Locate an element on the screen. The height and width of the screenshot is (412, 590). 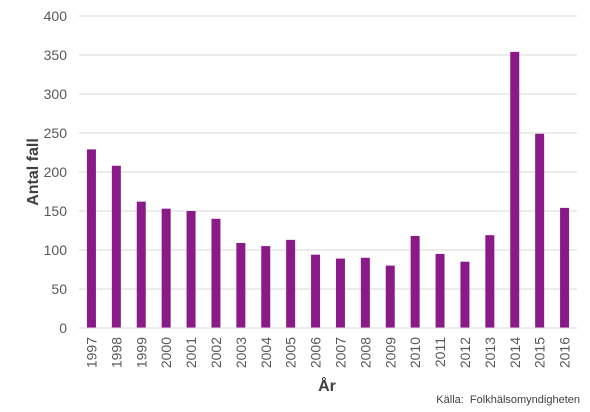
x-tick-label-2013: 2013 is located at coordinates (490, 352).